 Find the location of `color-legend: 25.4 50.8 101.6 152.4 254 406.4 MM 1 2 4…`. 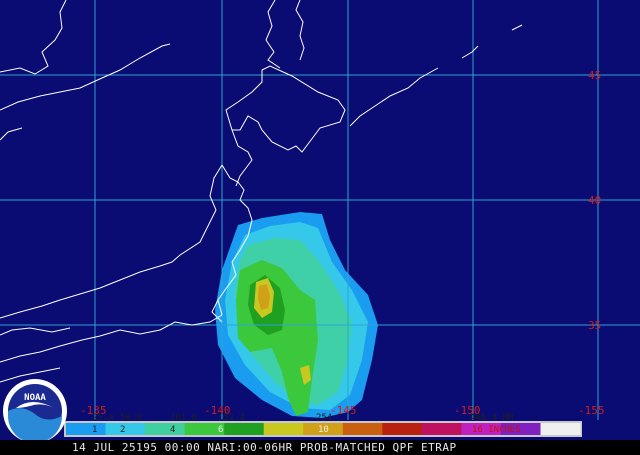

color-legend: 25.4 50.8 101.6 152.4 254 406.4 MM 1 2 4… is located at coordinates (323, 425).